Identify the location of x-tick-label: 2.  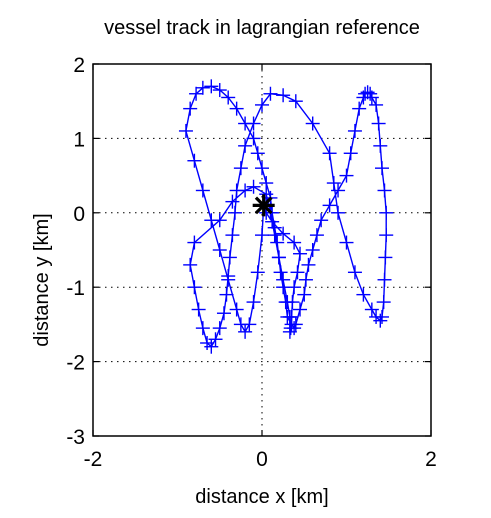
(431, 459).